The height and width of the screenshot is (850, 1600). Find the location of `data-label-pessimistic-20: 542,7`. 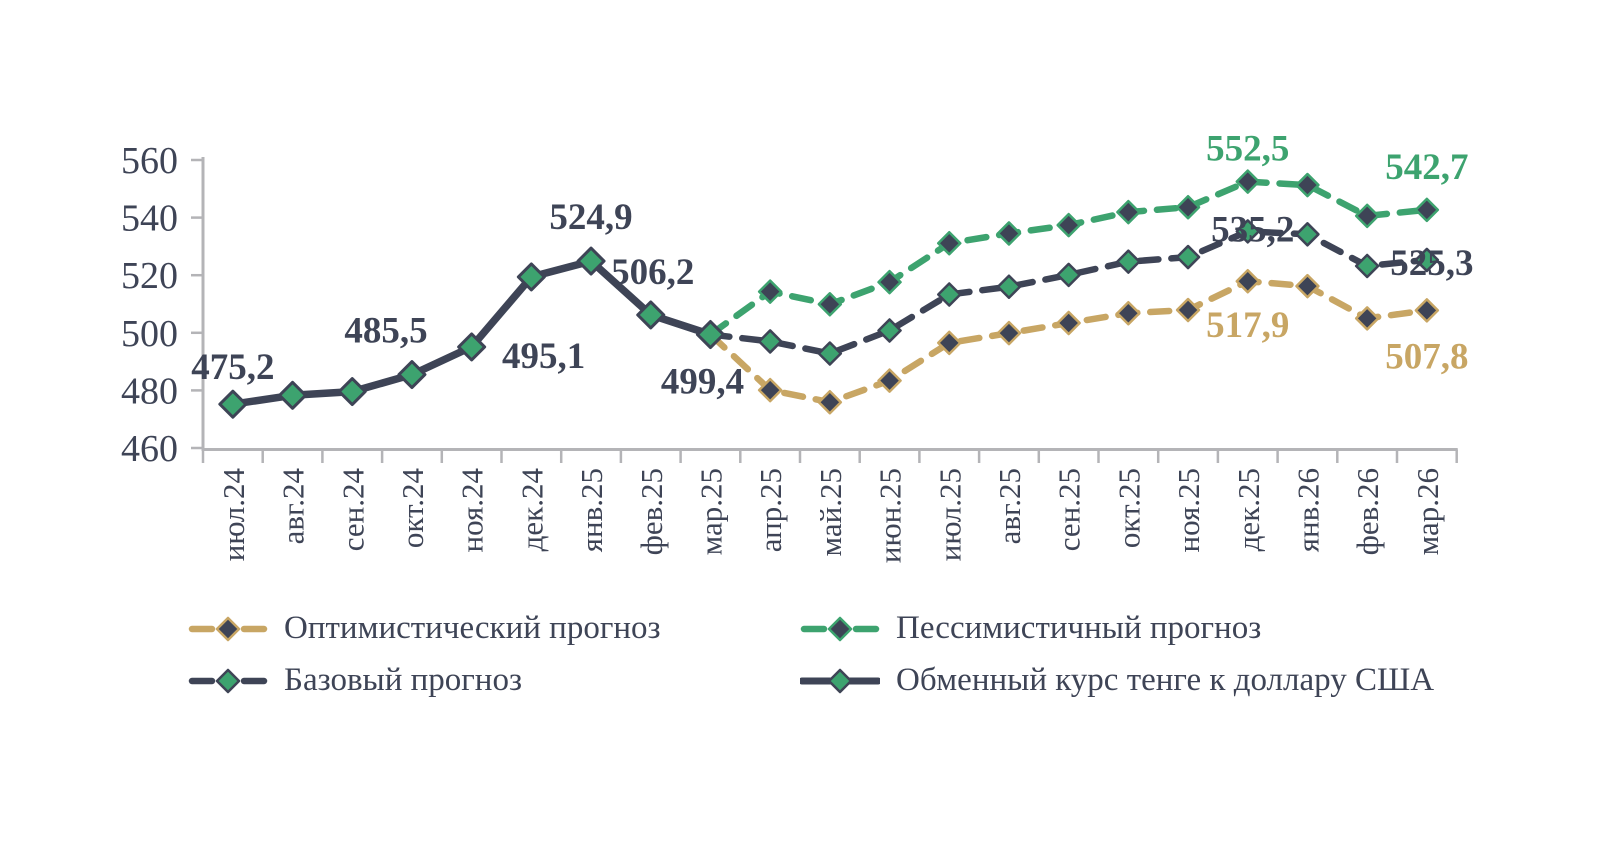

data-label-pessimistic-20: 542,7 is located at coordinates (1426, 167).